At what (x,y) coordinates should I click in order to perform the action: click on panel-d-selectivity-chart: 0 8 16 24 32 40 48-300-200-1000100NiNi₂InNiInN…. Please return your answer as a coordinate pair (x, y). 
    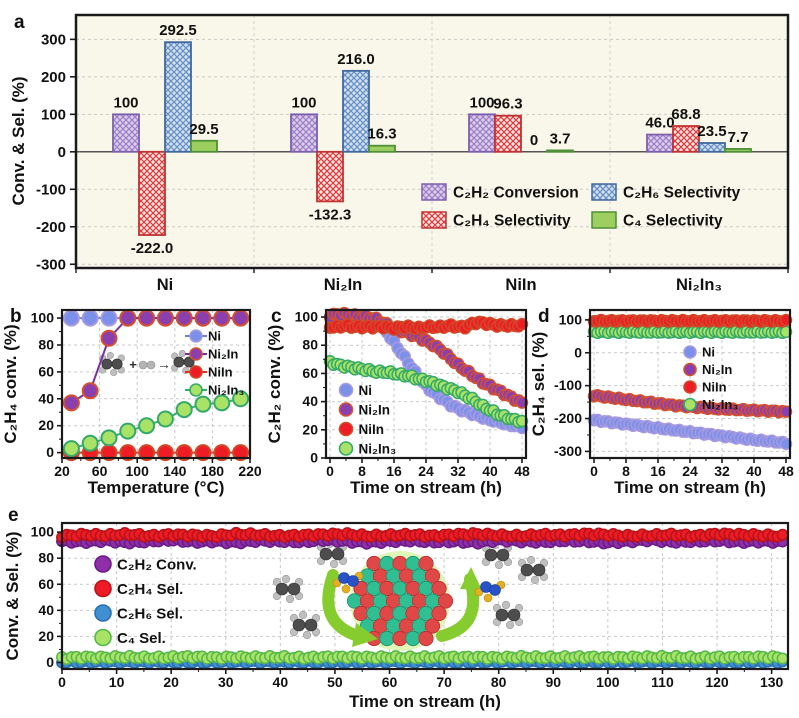
    Looking at the image, I should click on (663, 402).